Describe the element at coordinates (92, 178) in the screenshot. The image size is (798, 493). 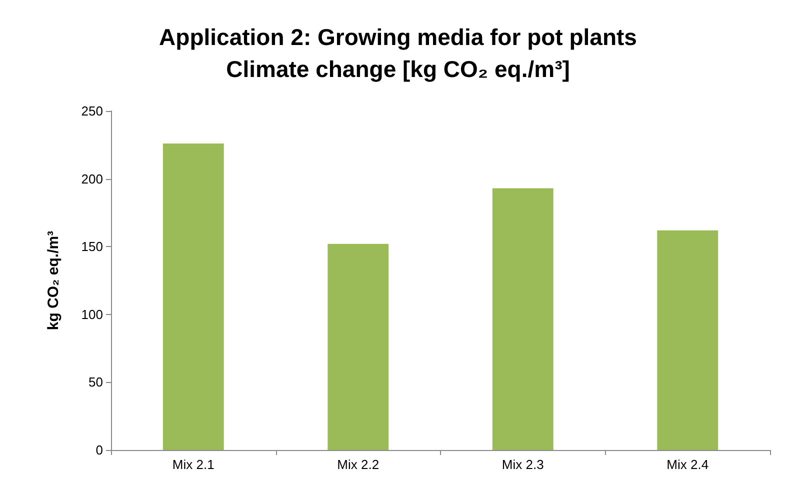
I see `y-tick-label: 200` at that location.